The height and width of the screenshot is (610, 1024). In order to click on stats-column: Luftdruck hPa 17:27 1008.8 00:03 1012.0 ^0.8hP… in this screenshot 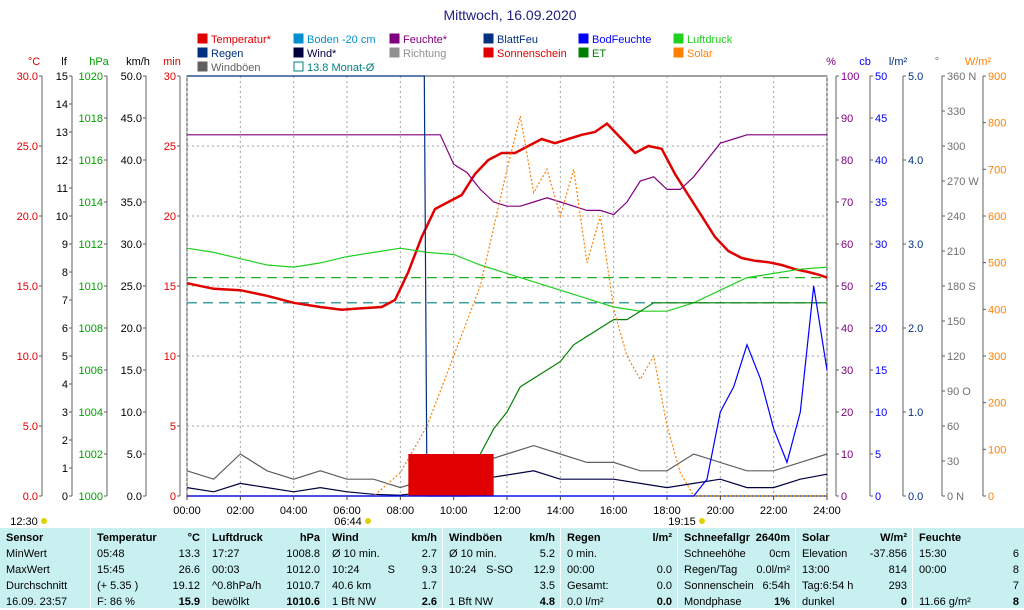, I will do `click(265, 568)`.